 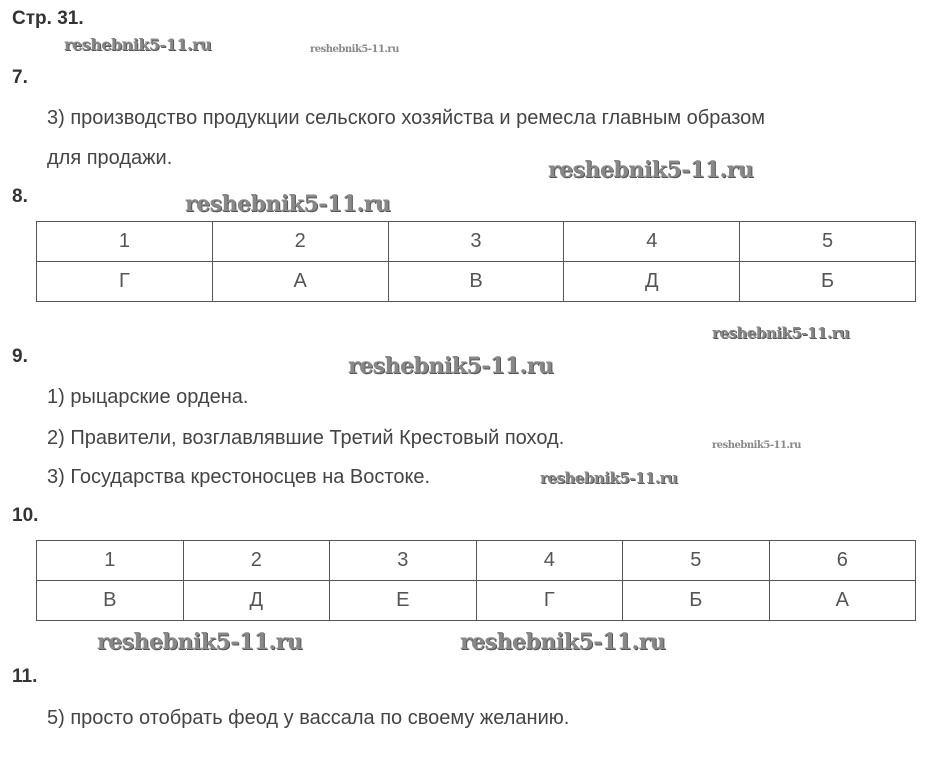 I want to click on task-9-line: 3) Государства крестоносцев на Востоке., so click(x=239, y=477).